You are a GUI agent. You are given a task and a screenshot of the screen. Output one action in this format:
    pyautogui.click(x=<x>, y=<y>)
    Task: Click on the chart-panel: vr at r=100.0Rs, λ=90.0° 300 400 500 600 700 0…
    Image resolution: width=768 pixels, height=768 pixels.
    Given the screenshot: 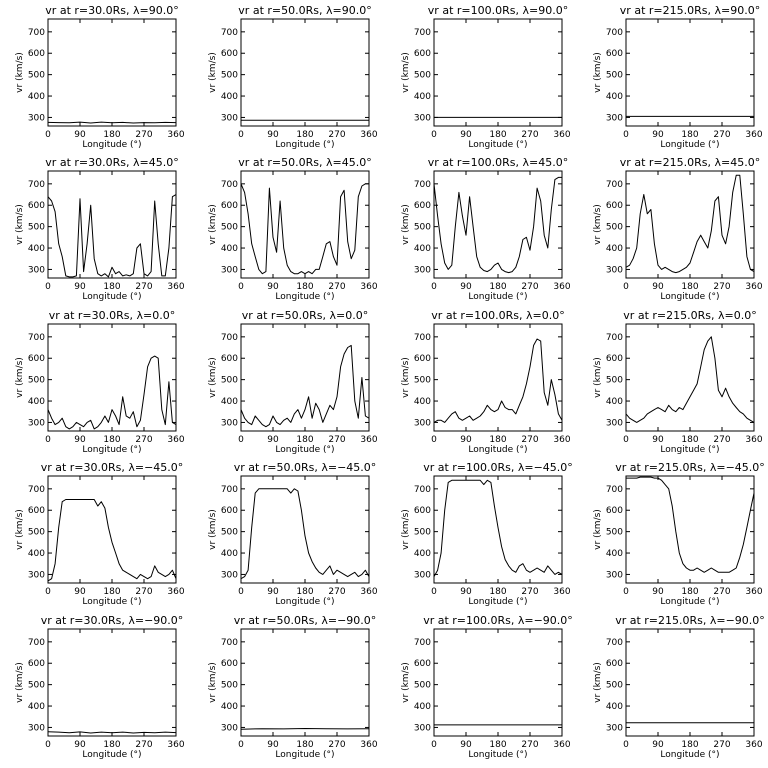 What is the action you would take?
    pyautogui.click(x=486, y=77)
    